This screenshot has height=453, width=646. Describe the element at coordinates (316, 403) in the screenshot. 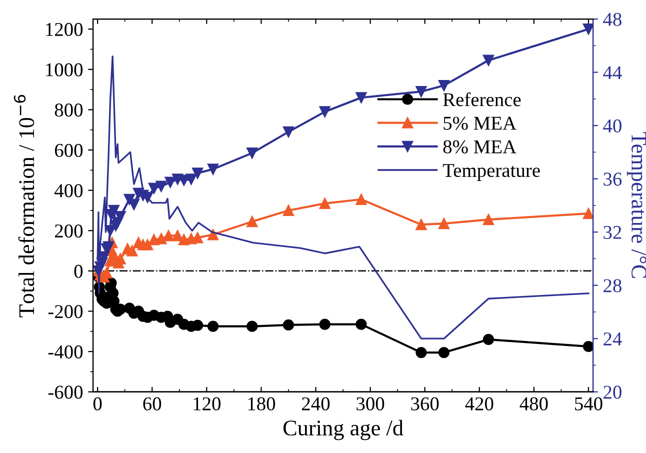

I see `x-tick-label: 240` at that location.